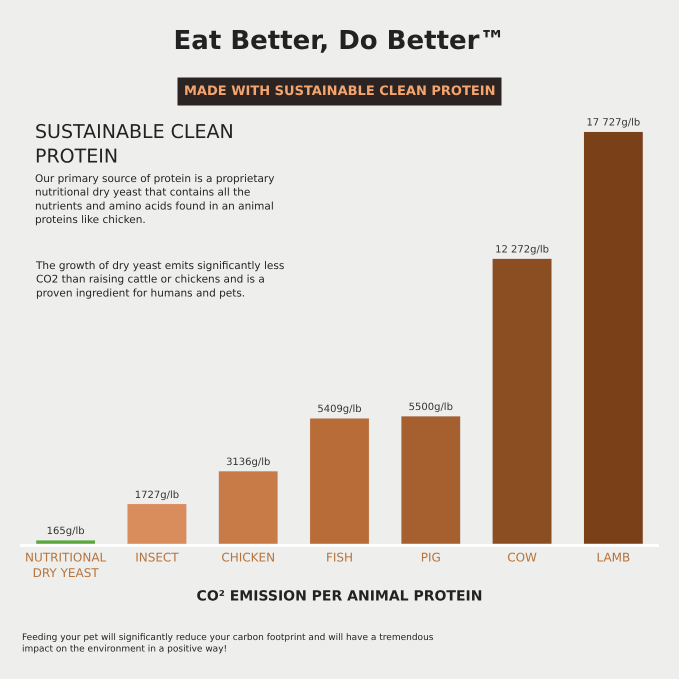  What do you see at coordinates (522, 557) in the screenshot?
I see `x-tick-label: COW` at bounding box center [522, 557].